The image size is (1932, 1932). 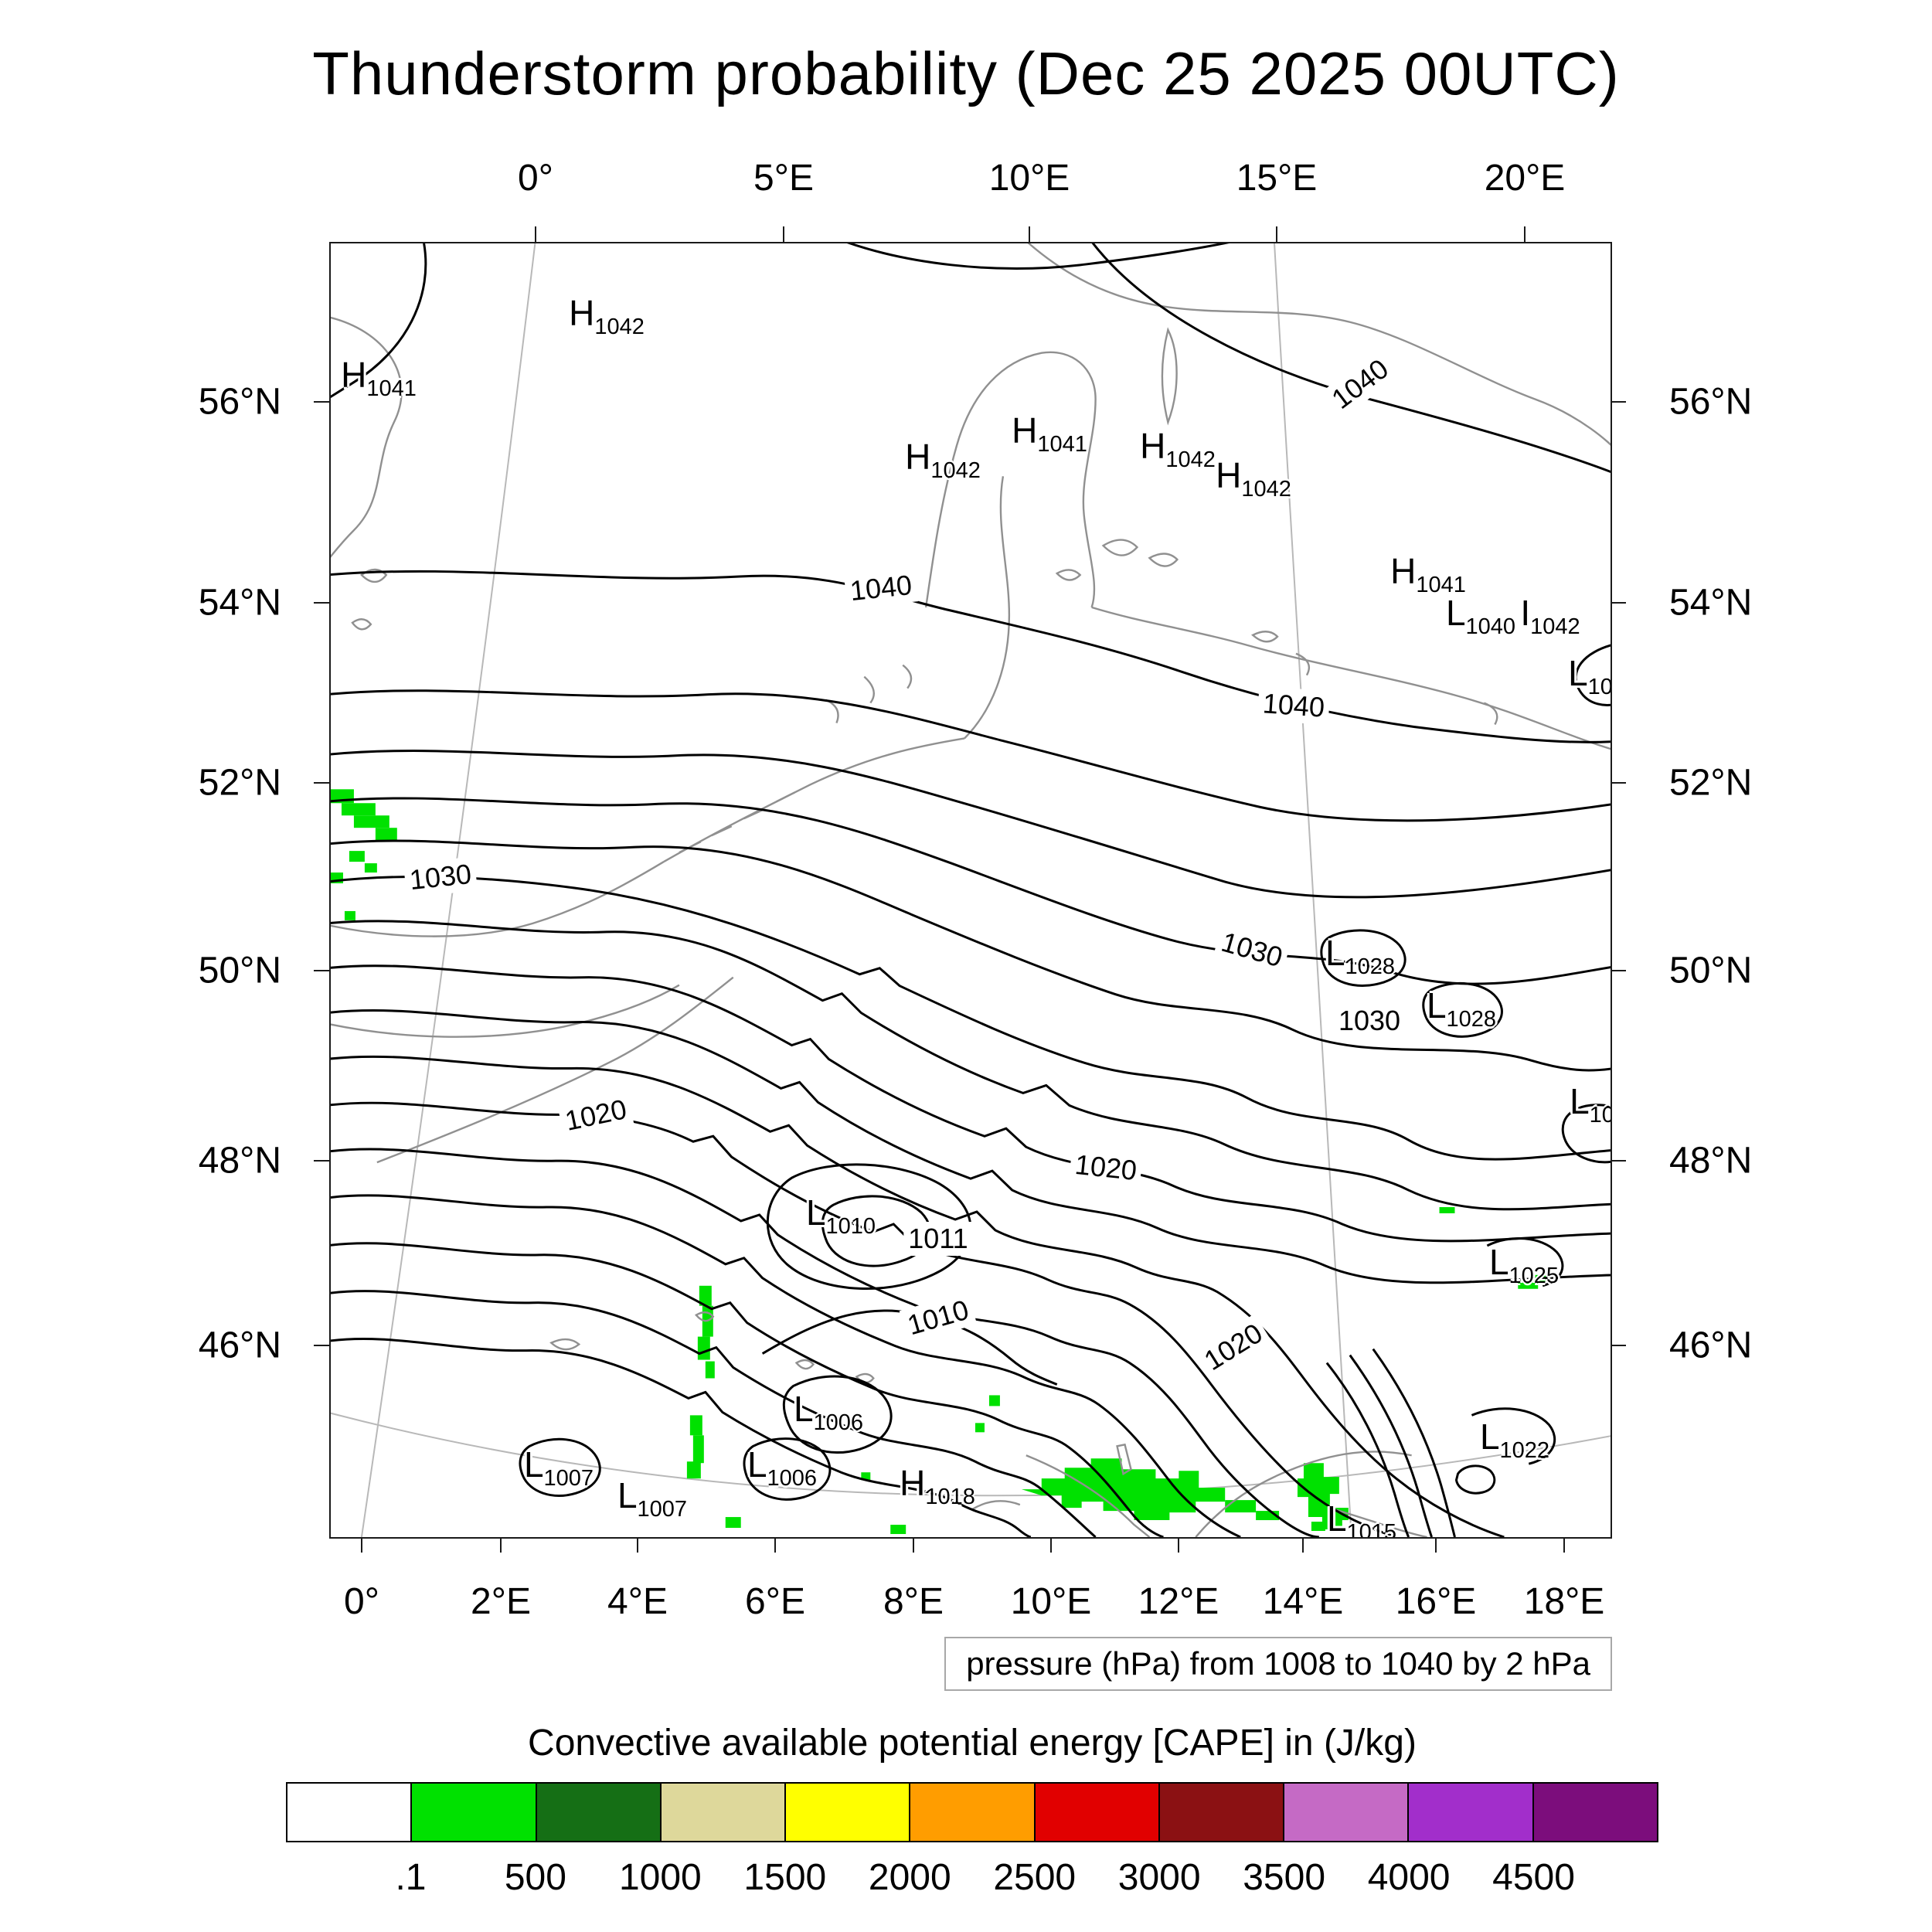 What do you see at coordinates (938, 1239) in the screenshot?
I see `isobar-label: 1011` at bounding box center [938, 1239].